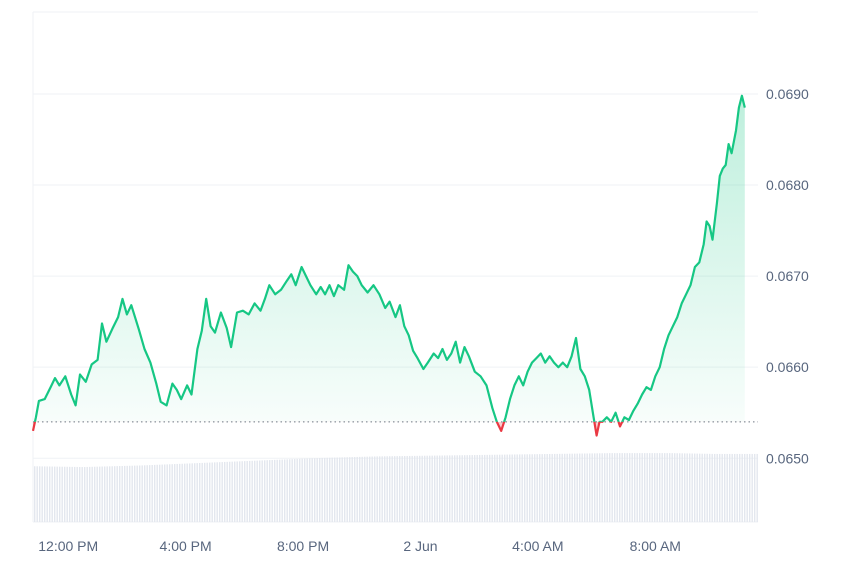 This screenshot has width=850, height=572. I want to click on x-tick-label: 12:00 PM, so click(68, 546).